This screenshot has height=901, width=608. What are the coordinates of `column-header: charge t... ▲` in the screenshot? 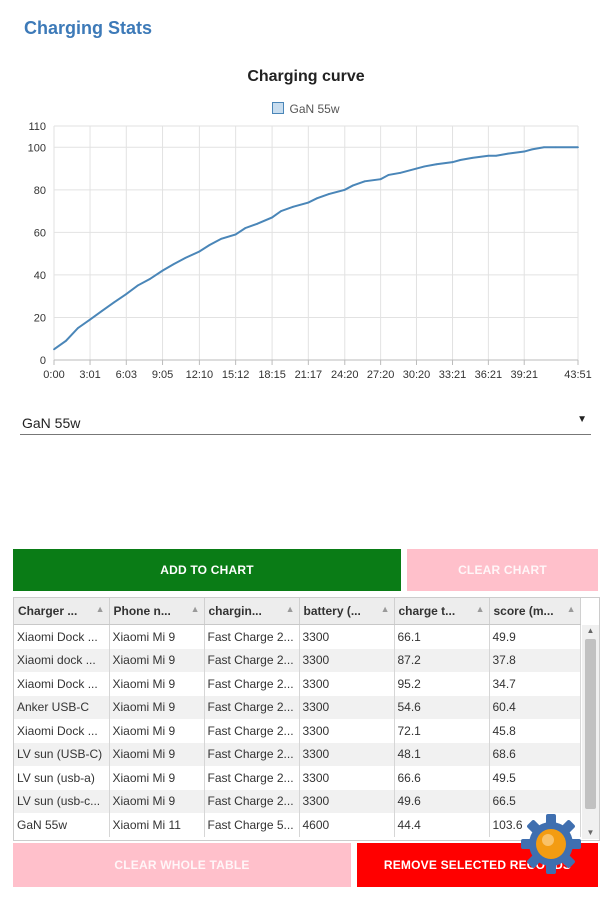 It's located at (442, 611).